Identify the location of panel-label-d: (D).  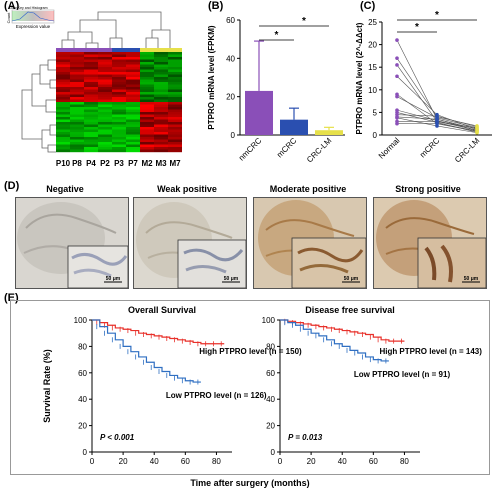
(12, 186).